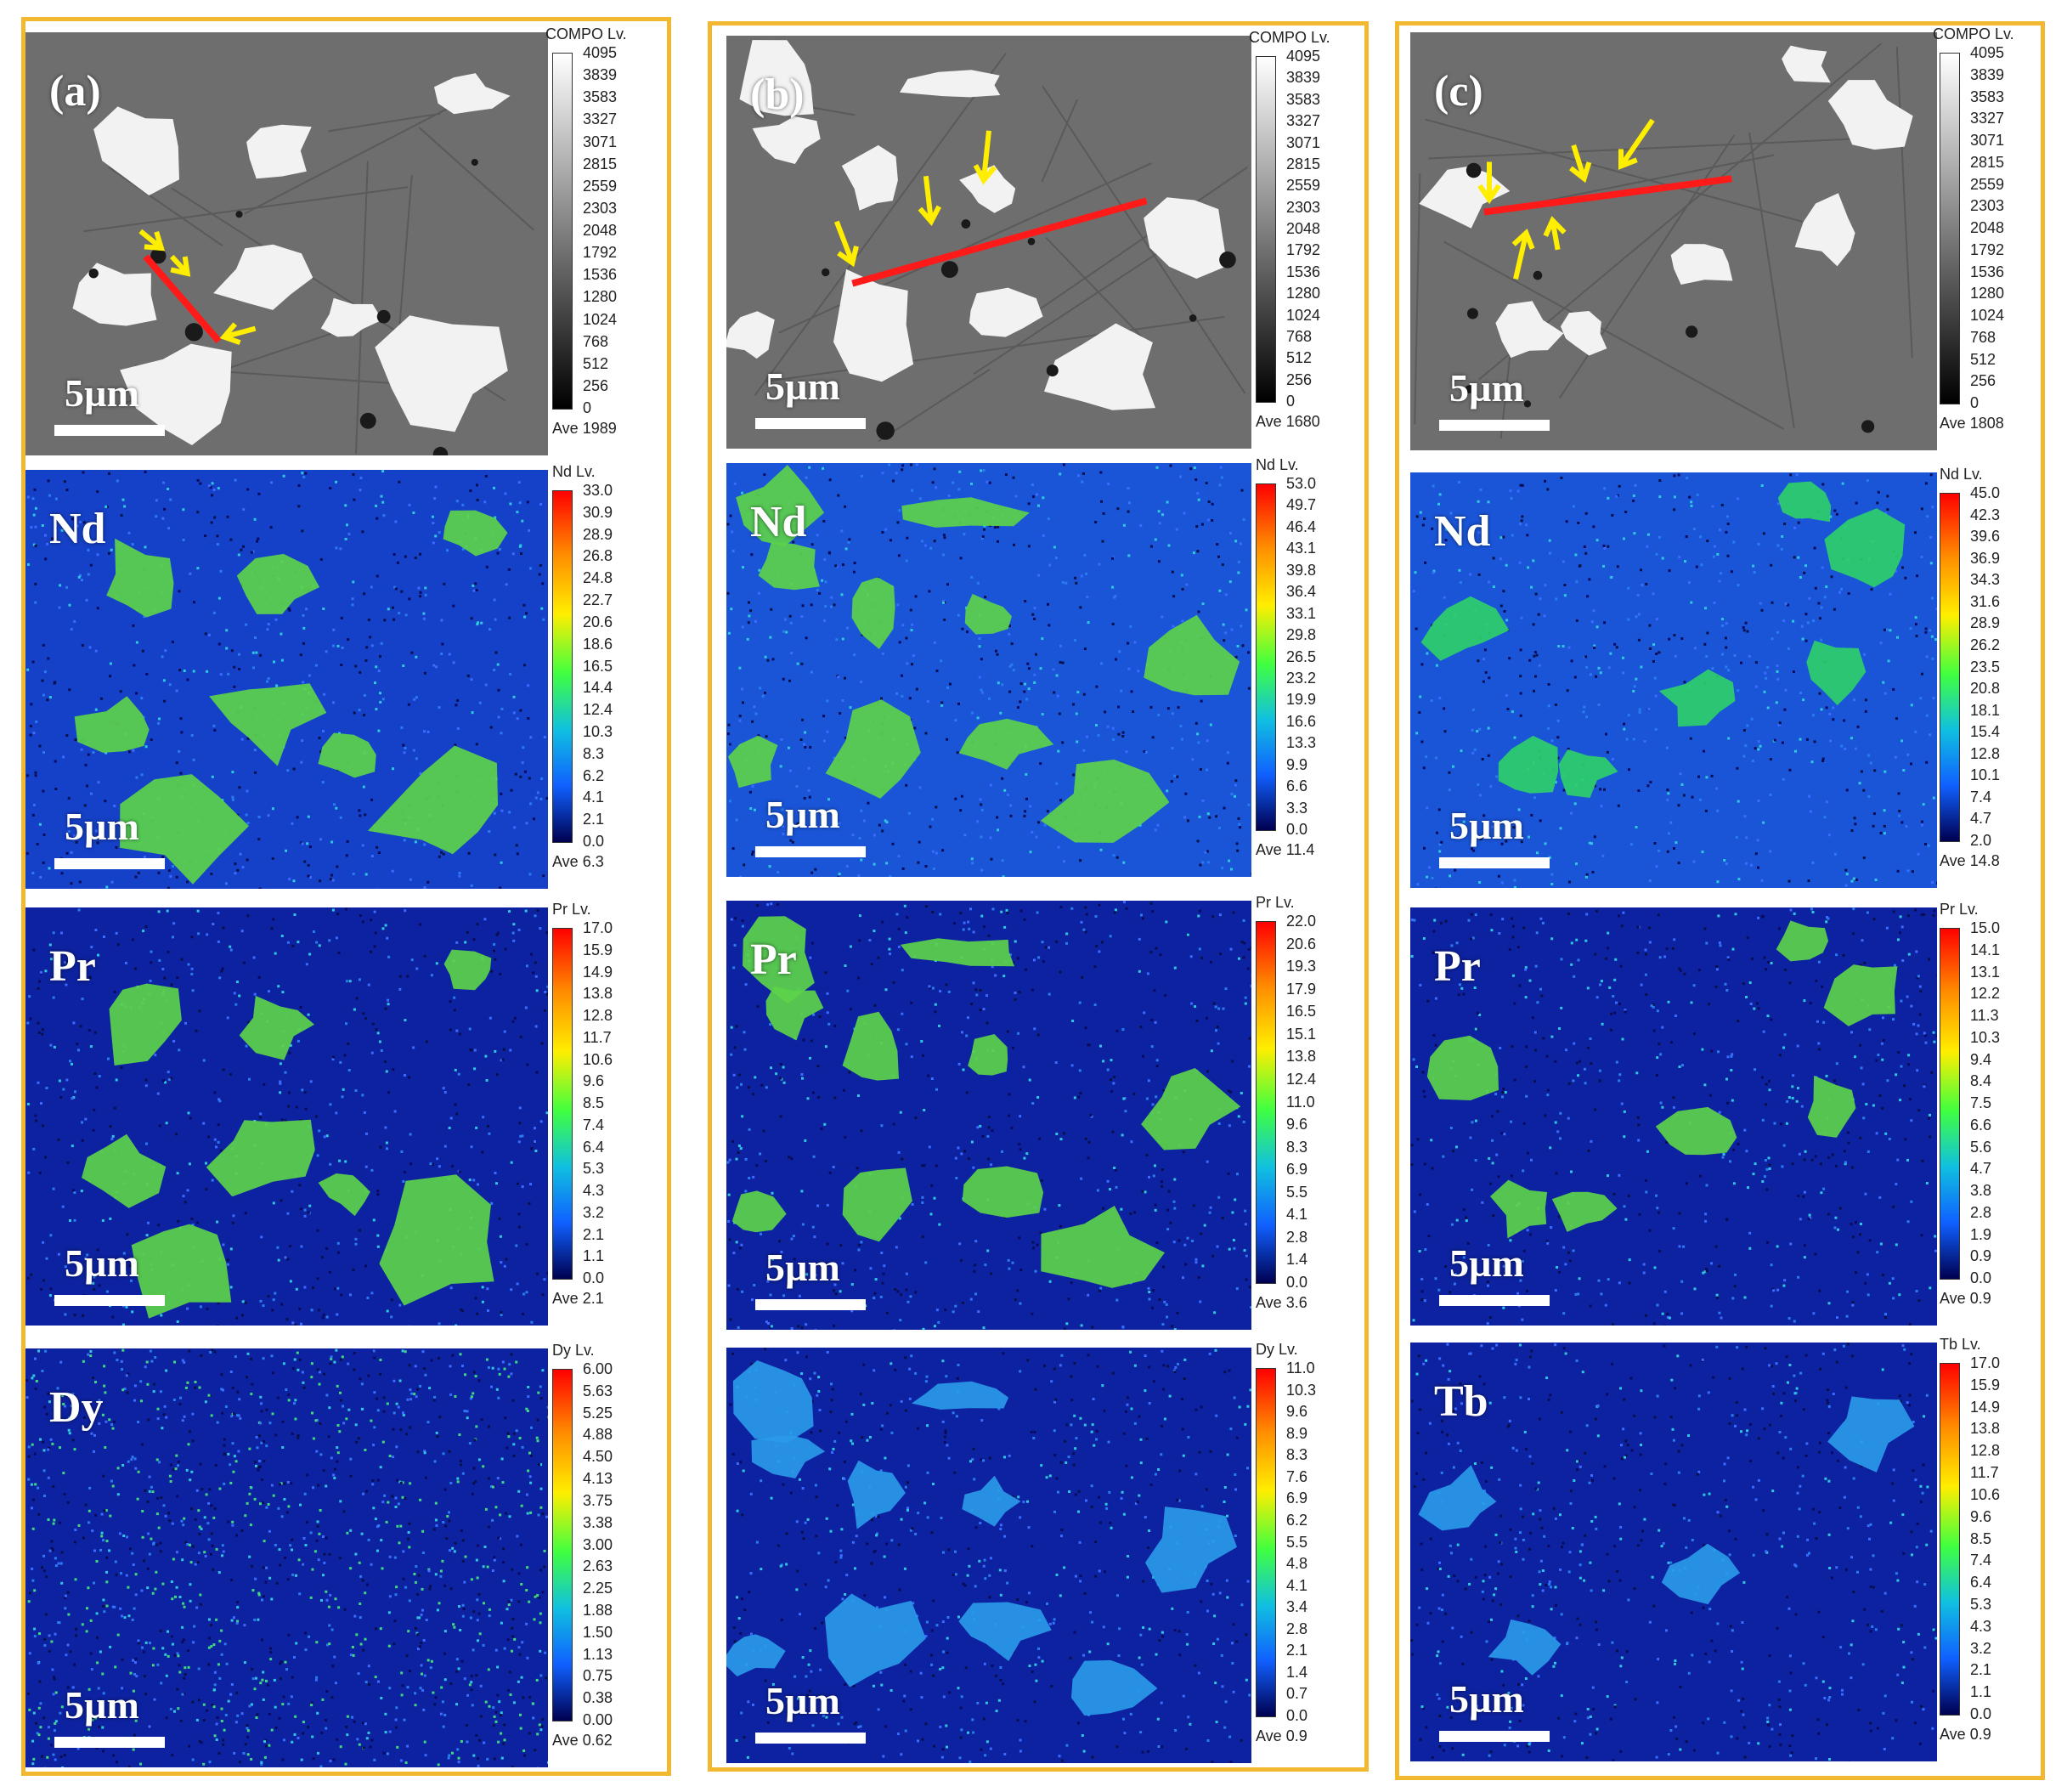 This screenshot has height=1792, width=2067. I want to click on colorbar-tick-label: 10.3, so click(598, 731).